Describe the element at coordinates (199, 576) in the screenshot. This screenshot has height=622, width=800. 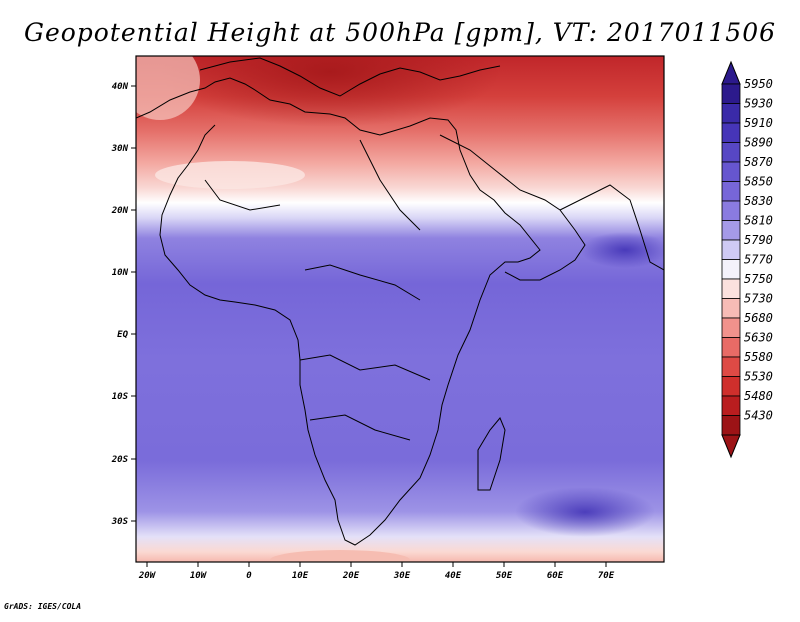
I see `lon-label: 10W` at that location.